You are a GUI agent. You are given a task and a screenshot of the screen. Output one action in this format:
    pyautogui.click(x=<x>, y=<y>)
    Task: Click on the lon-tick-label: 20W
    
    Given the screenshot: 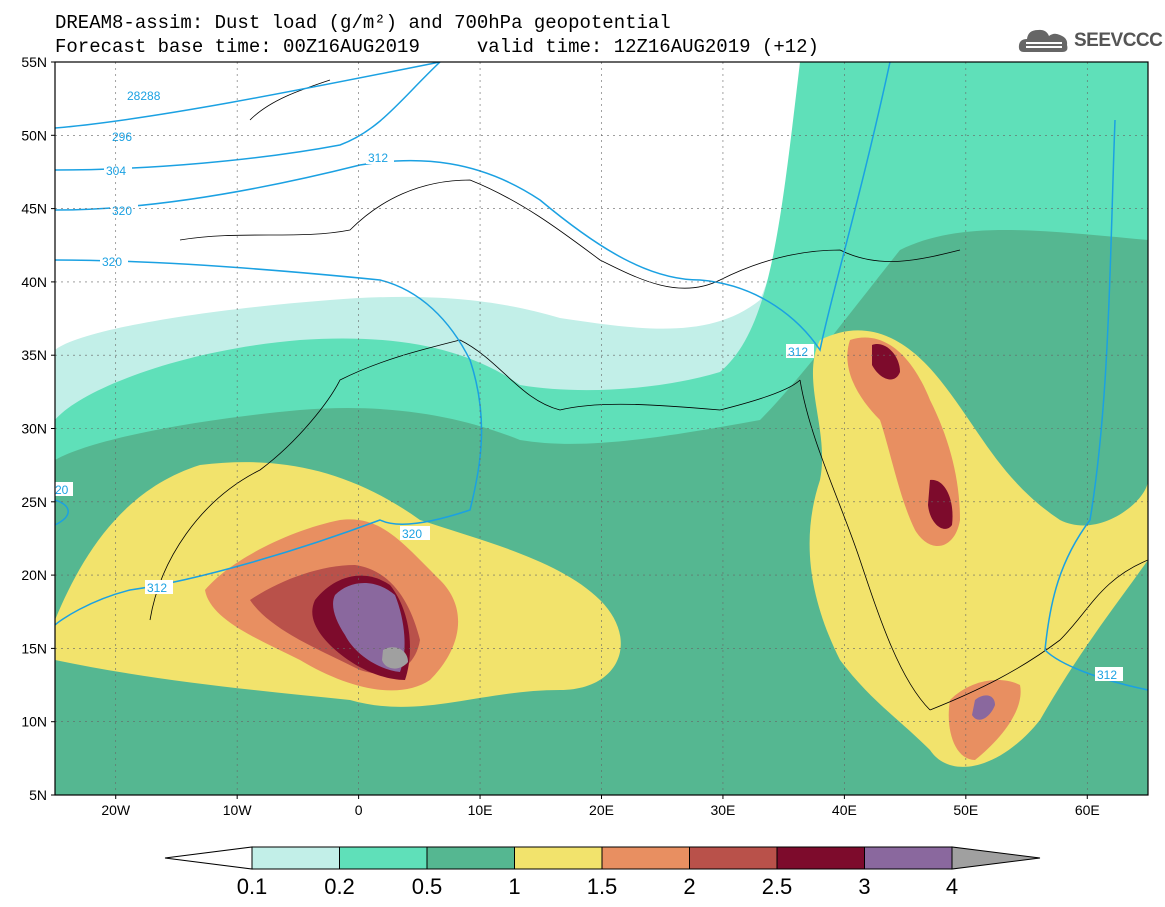 What is the action you would take?
    pyautogui.click(x=116, y=810)
    